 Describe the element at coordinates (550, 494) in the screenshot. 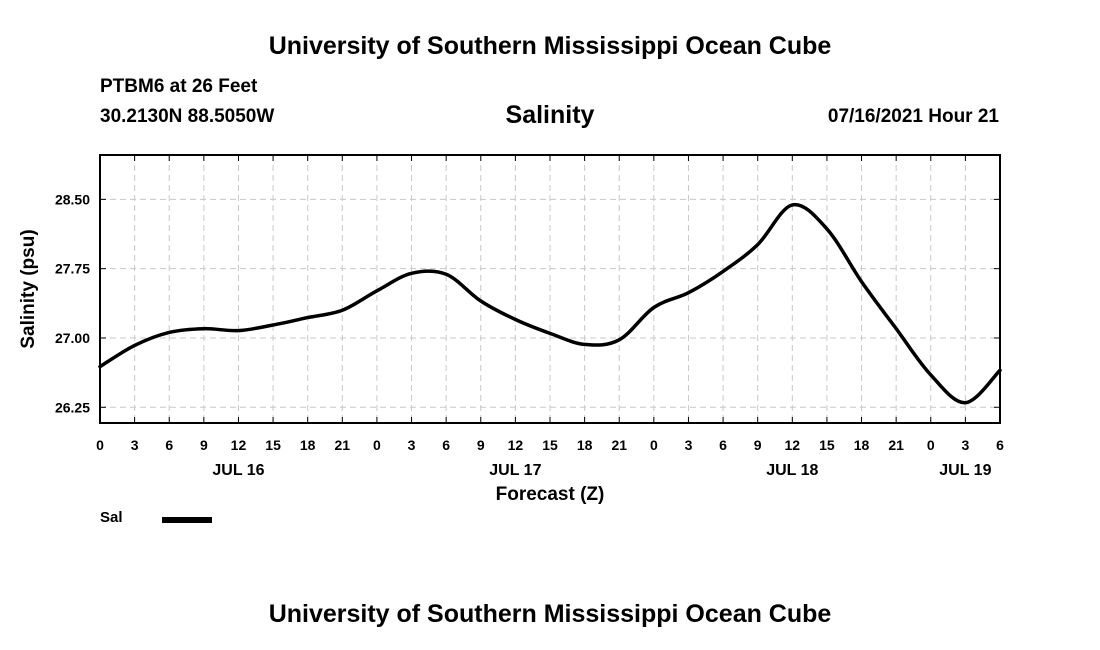

I see `x-axis-title: Forecast (Z)` at that location.